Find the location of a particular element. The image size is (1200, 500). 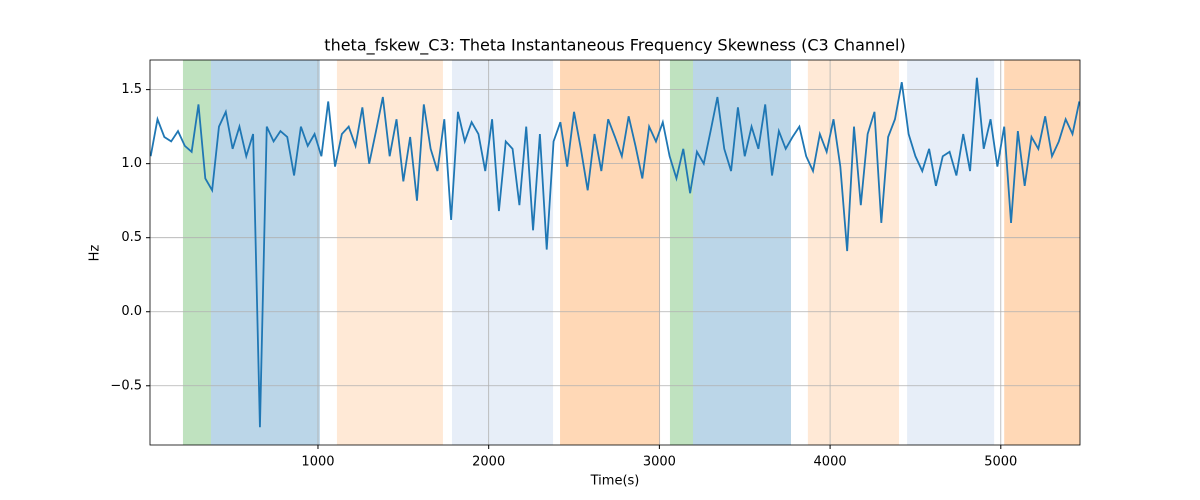

y-tick-label: 0.5 is located at coordinates (131, 237).